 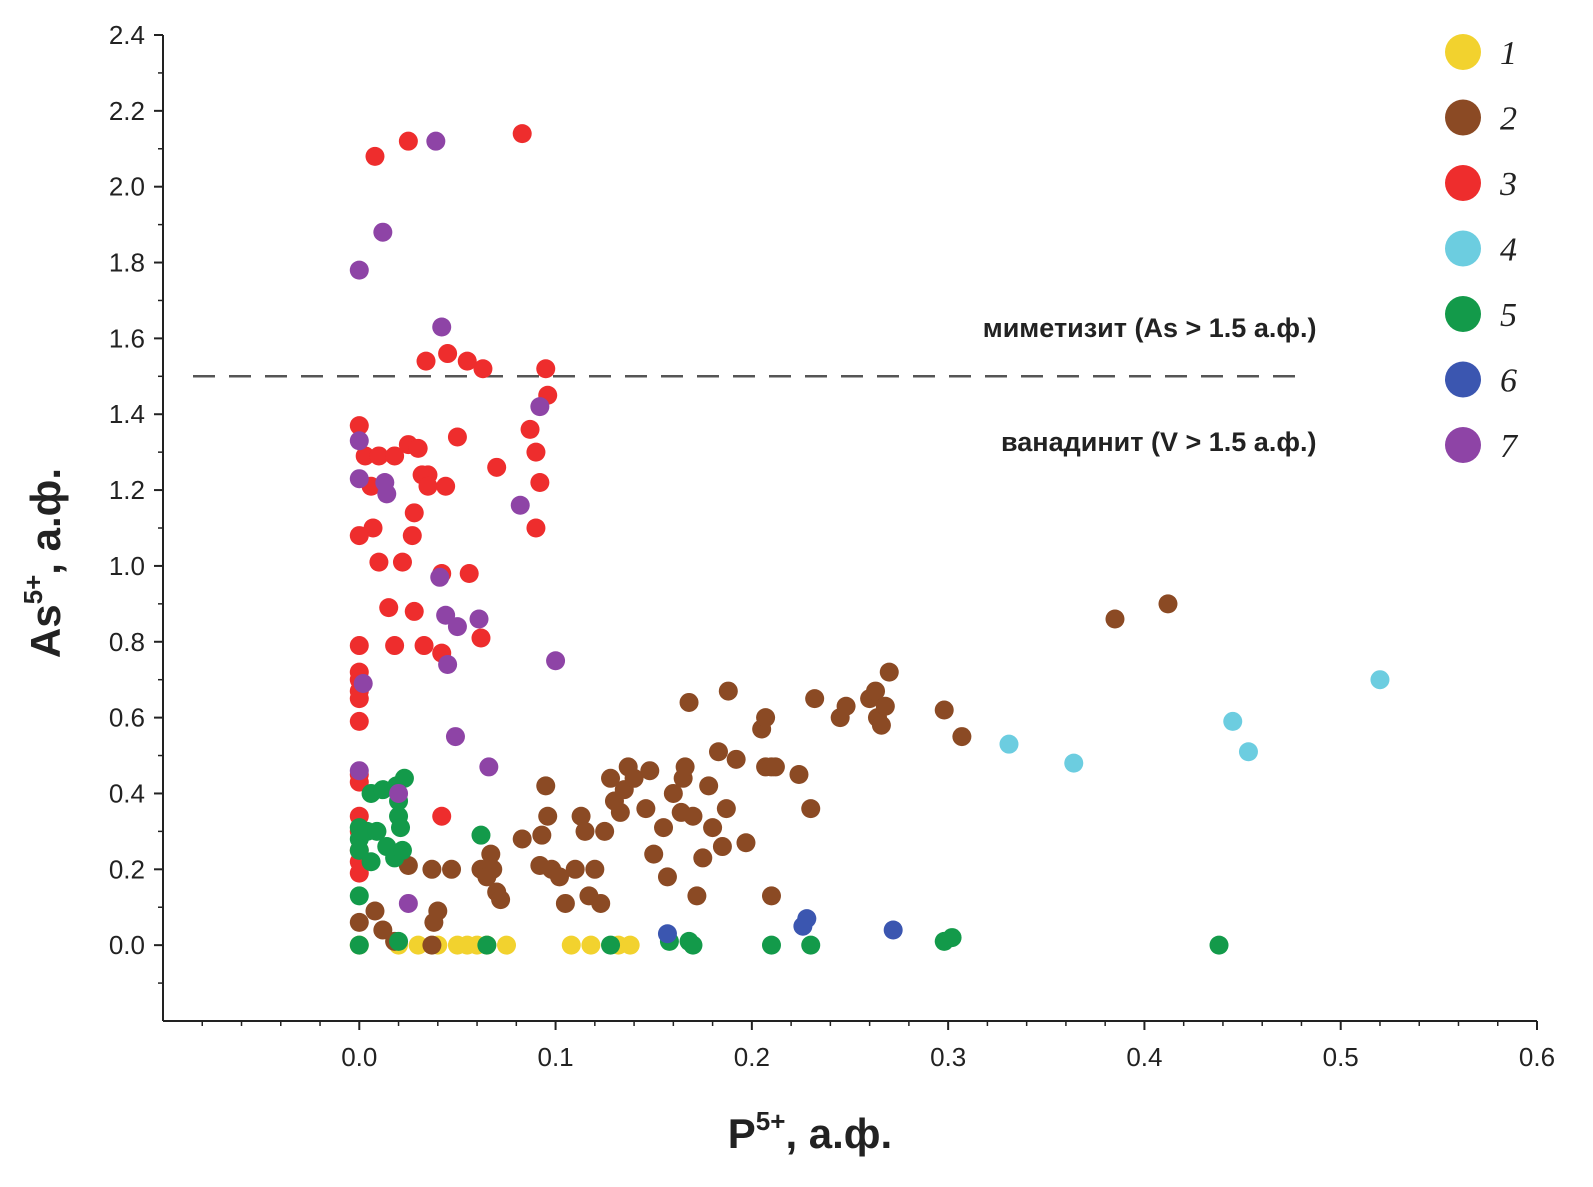 What do you see at coordinates (127, 718) in the screenshot?
I see `y-tick-label: 0.6` at bounding box center [127, 718].